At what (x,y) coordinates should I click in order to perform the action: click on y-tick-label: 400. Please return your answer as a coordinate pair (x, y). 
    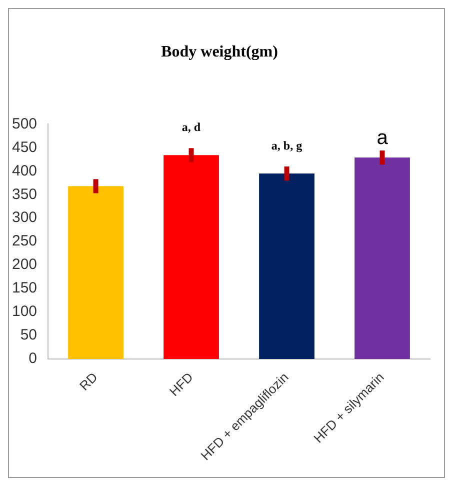
    Looking at the image, I should click on (25, 171).